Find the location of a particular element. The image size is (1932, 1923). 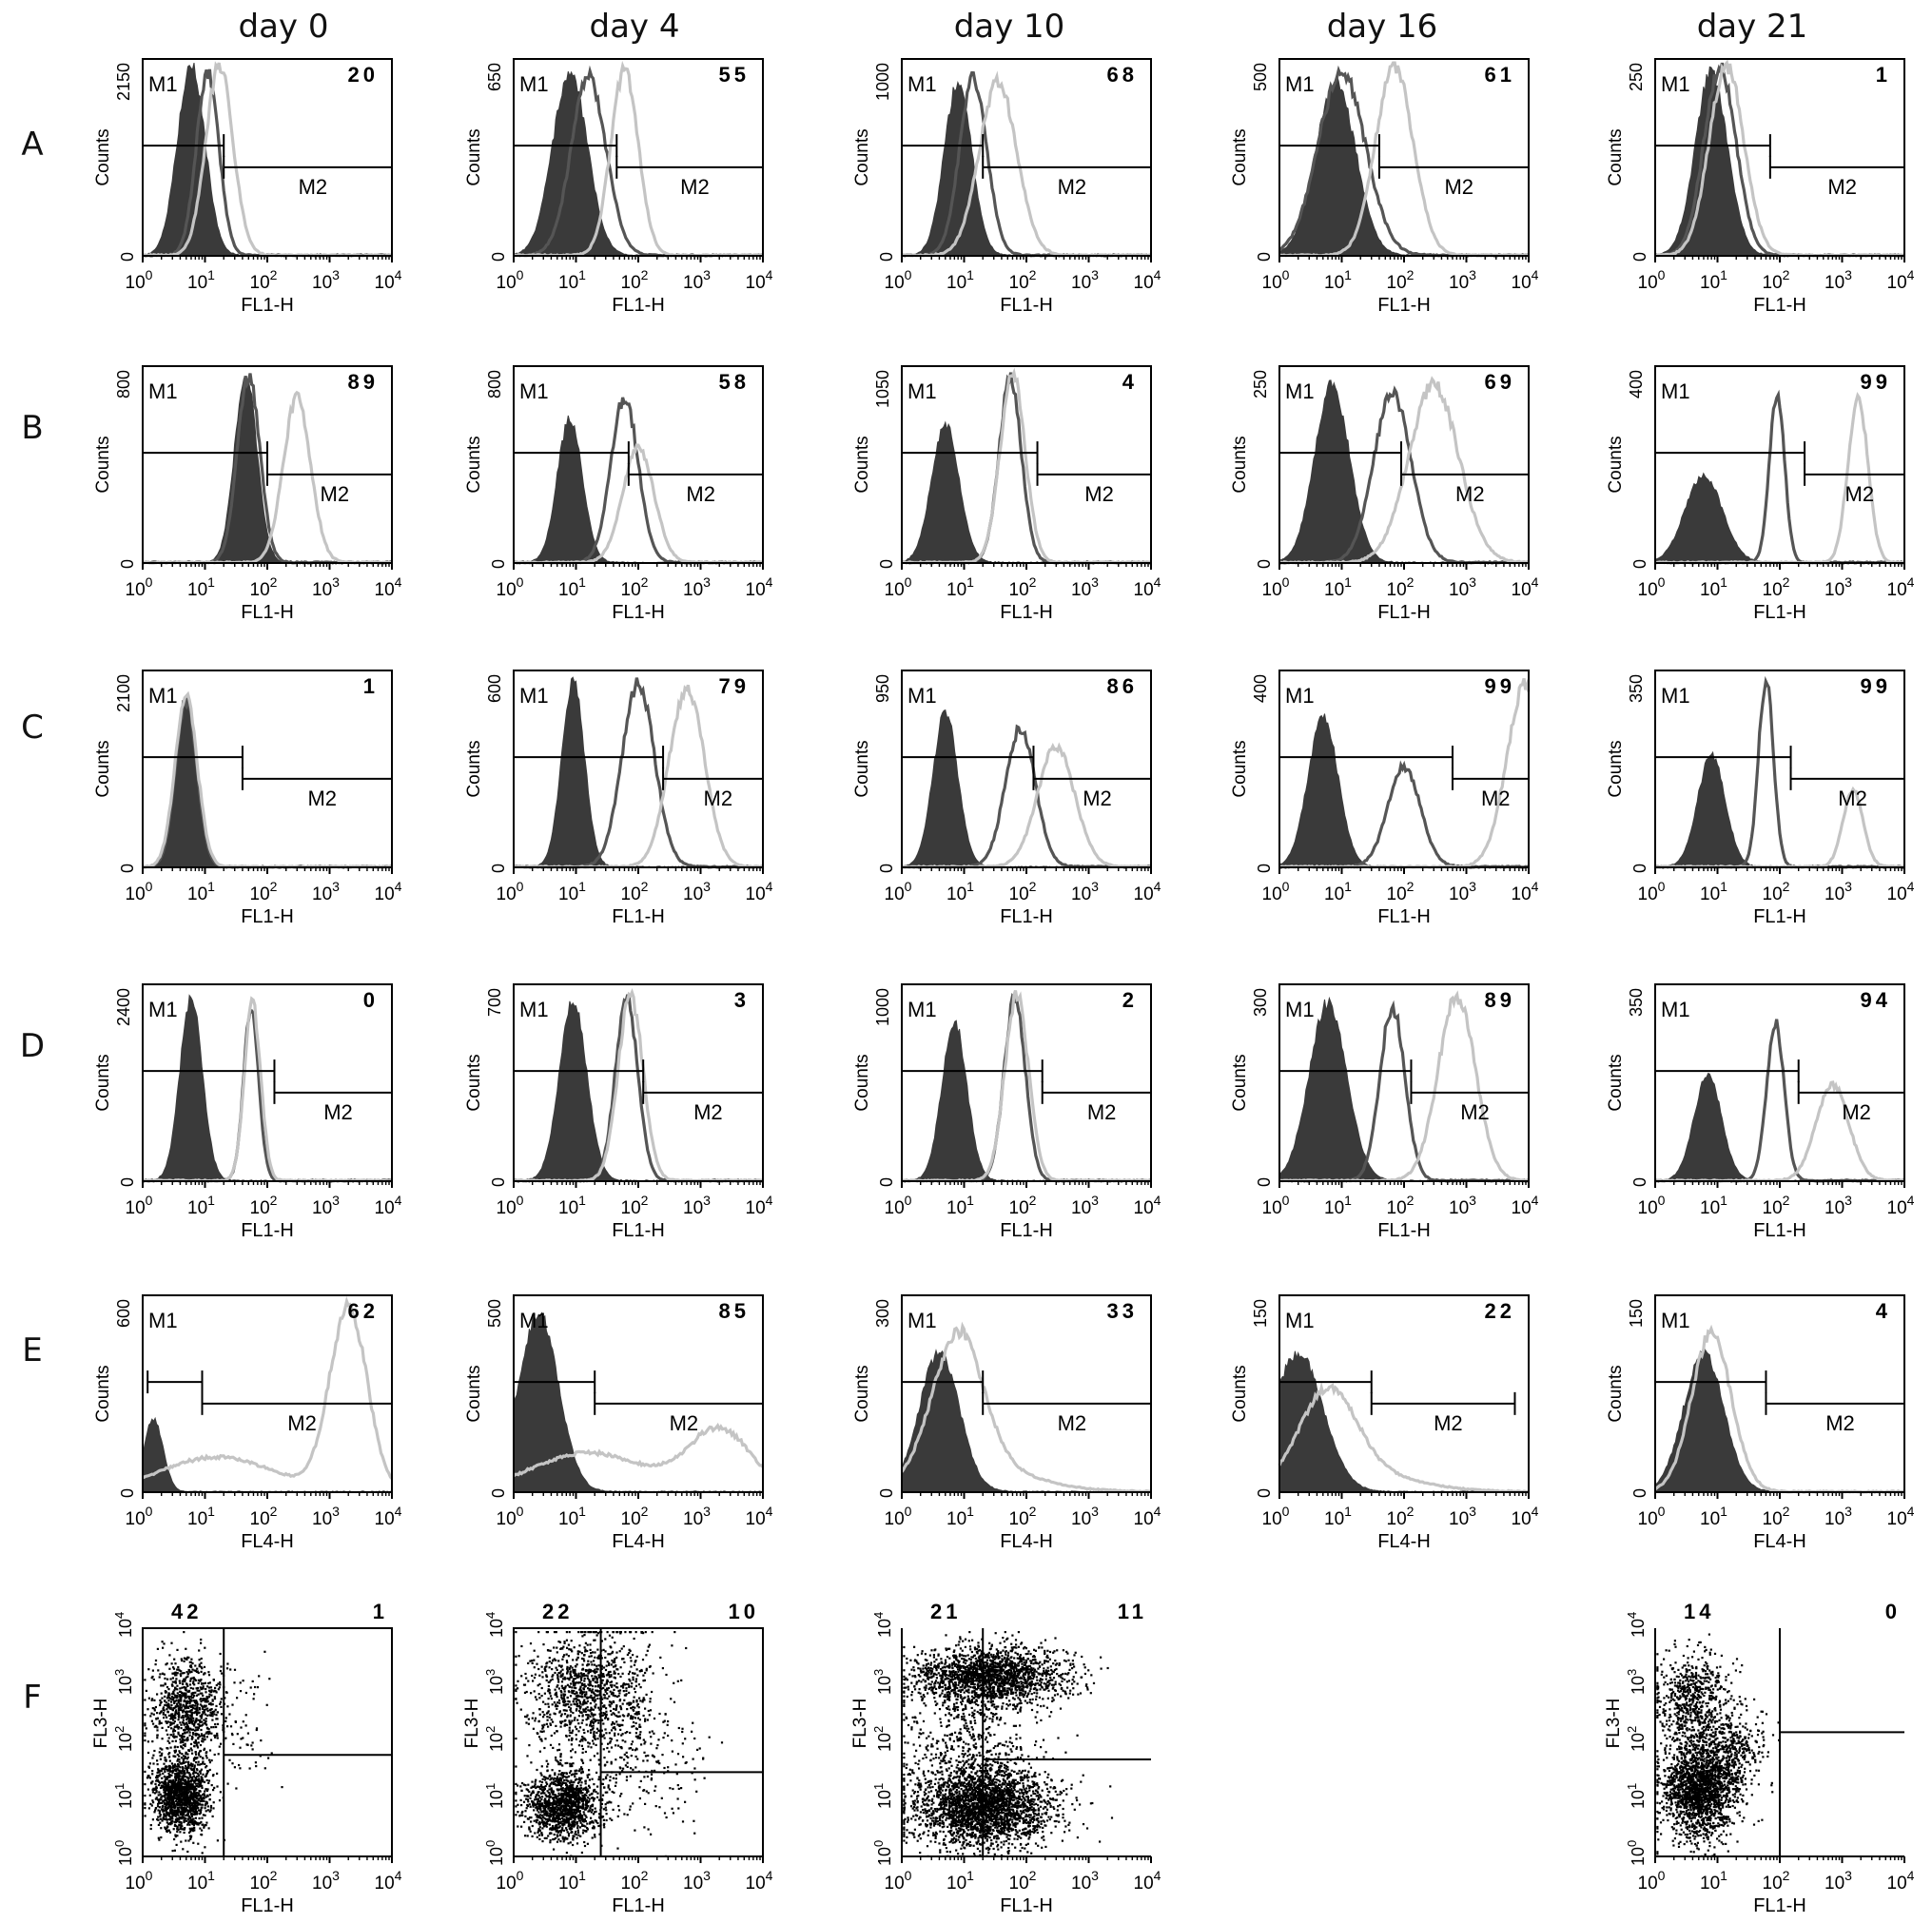

y-tick-label: 500 is located at coordinates (495, 1313).